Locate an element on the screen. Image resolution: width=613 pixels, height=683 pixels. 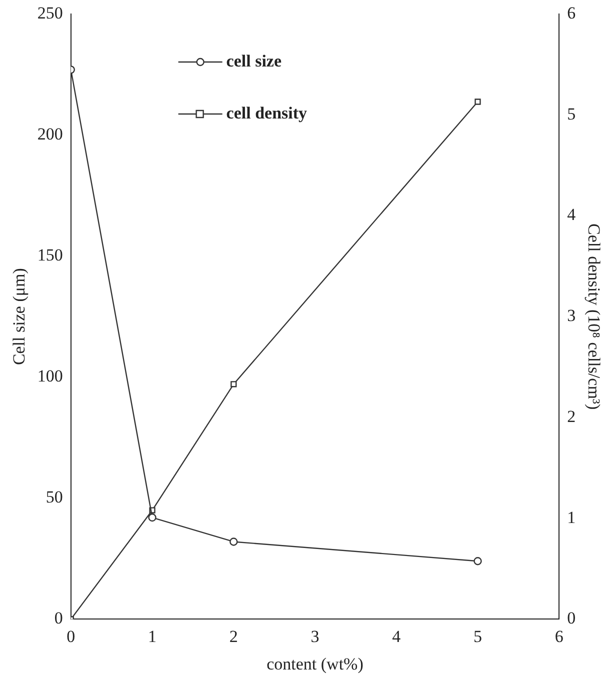
x-axis-title: content (wt%) is located at coordinates (315, 664).